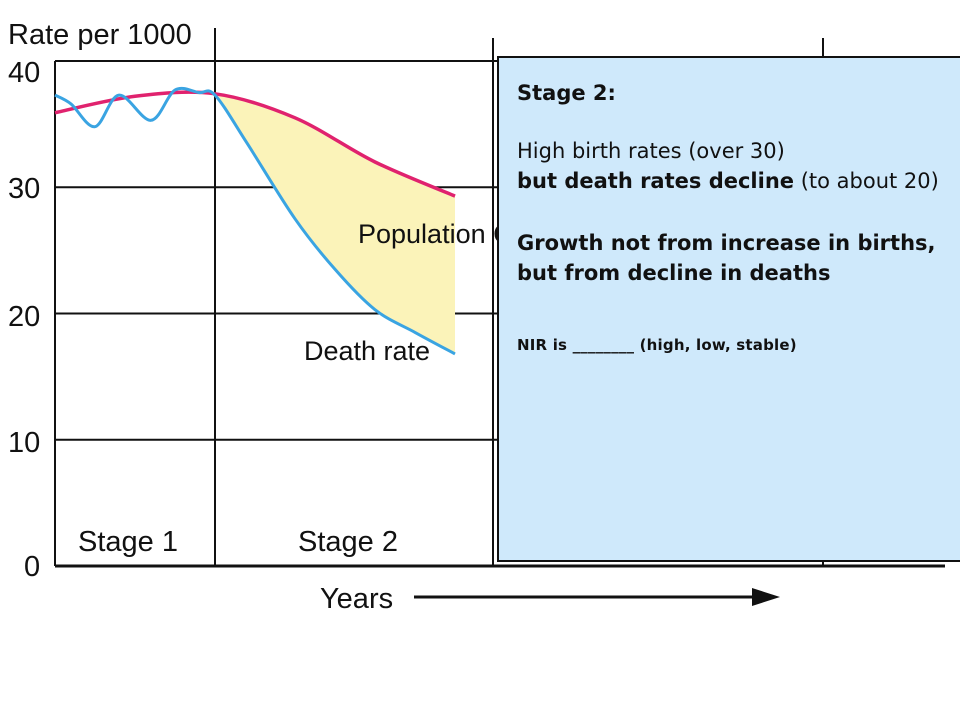 This screenshot has width=960, height=720. I want to click on stage-1-label: Stage 1, so click(128, 542).